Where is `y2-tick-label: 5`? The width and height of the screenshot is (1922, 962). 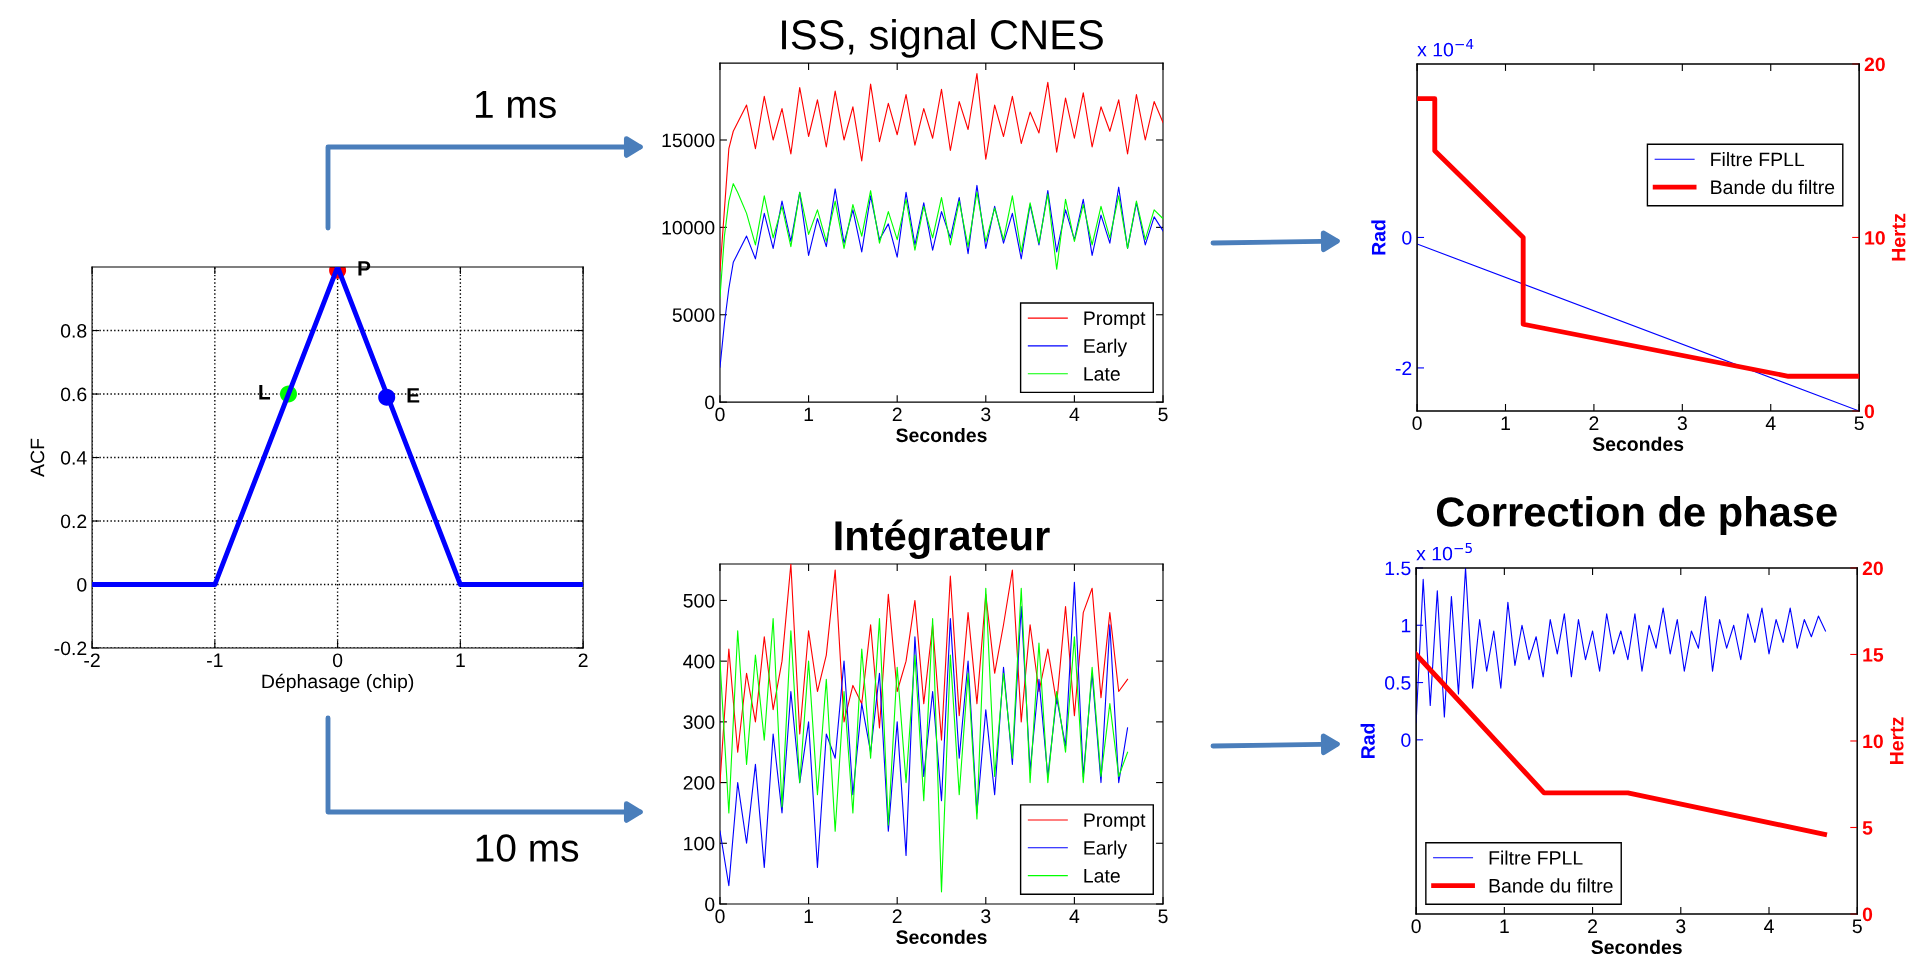 y2-tick-label: 5 is located at coordinates (1867, 828).